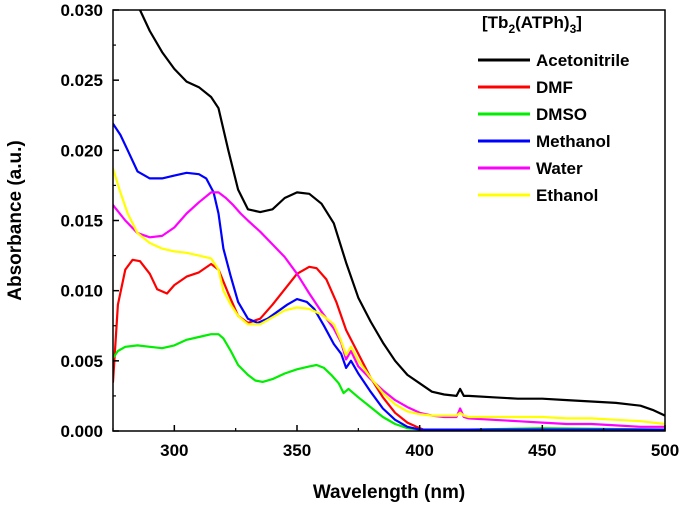 This screenshot has height=506, width=685. I want to click on y-tick-label: 0.010, so click(81, 291).